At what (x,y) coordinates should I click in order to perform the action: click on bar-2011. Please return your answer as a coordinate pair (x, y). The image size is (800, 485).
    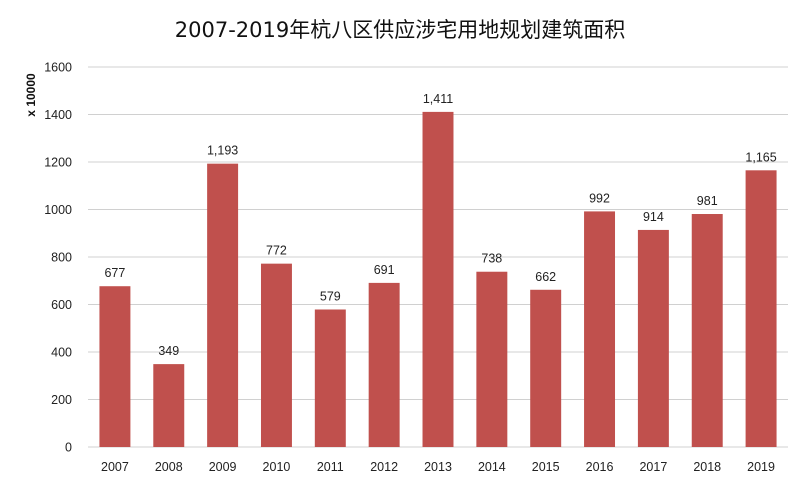
    Looking at the image, I should click on (330, 378).